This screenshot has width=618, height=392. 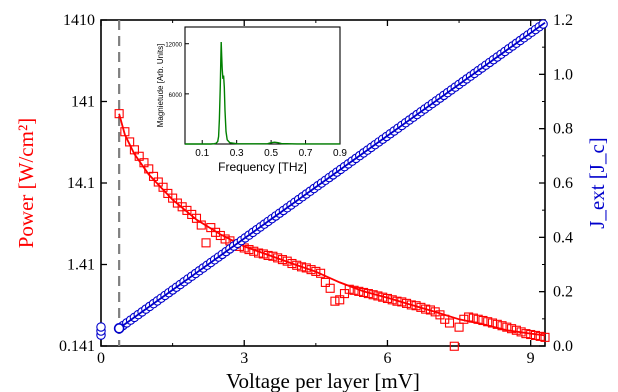 What do you see at coordinates (101, 358) in the screenshot?
I see `x-tick-label: 0` at bounding box center [101, 358].